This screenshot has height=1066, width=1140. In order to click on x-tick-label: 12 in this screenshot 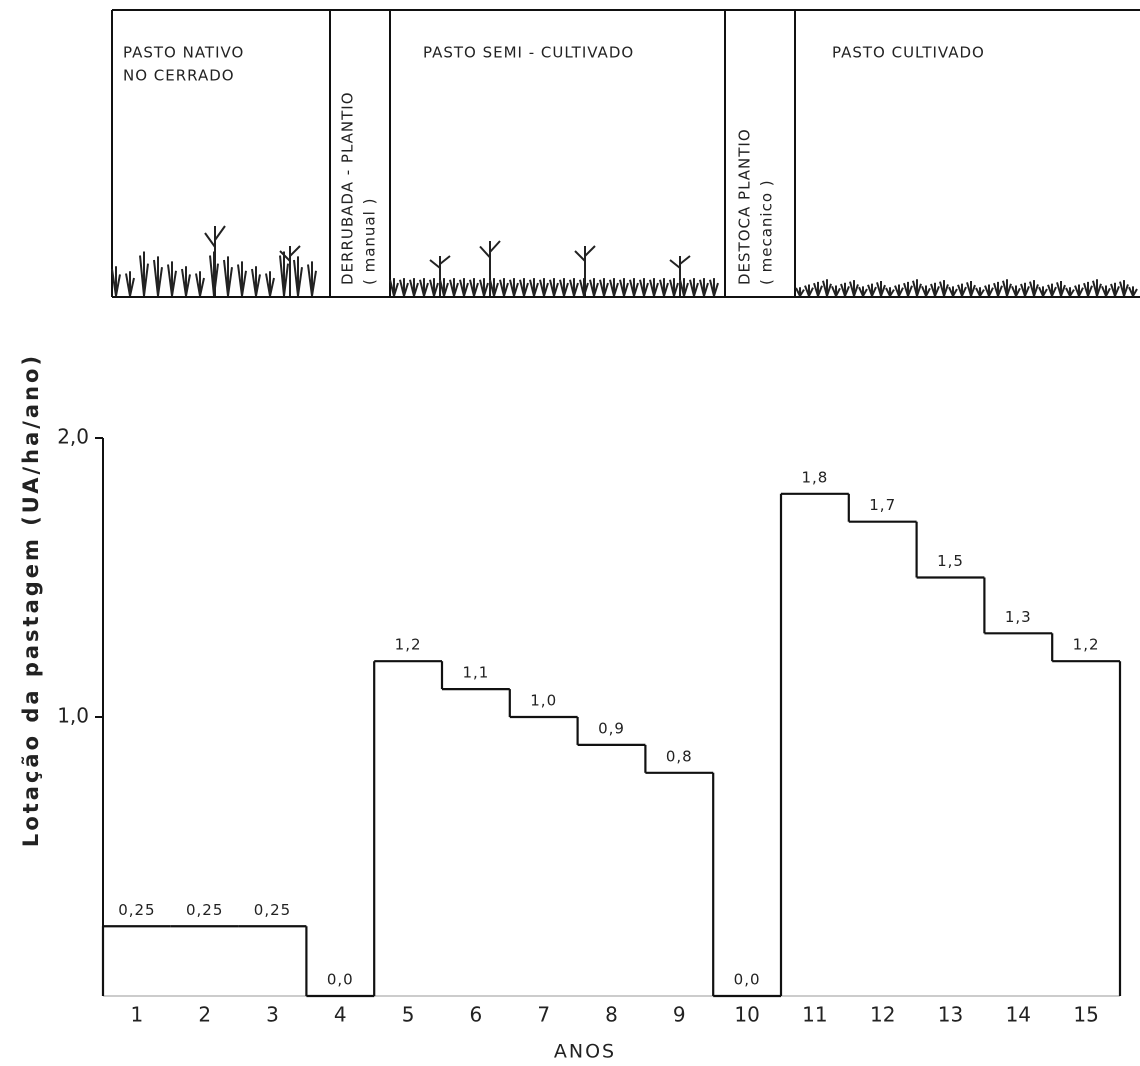, I will do `click(882, 1015)`.